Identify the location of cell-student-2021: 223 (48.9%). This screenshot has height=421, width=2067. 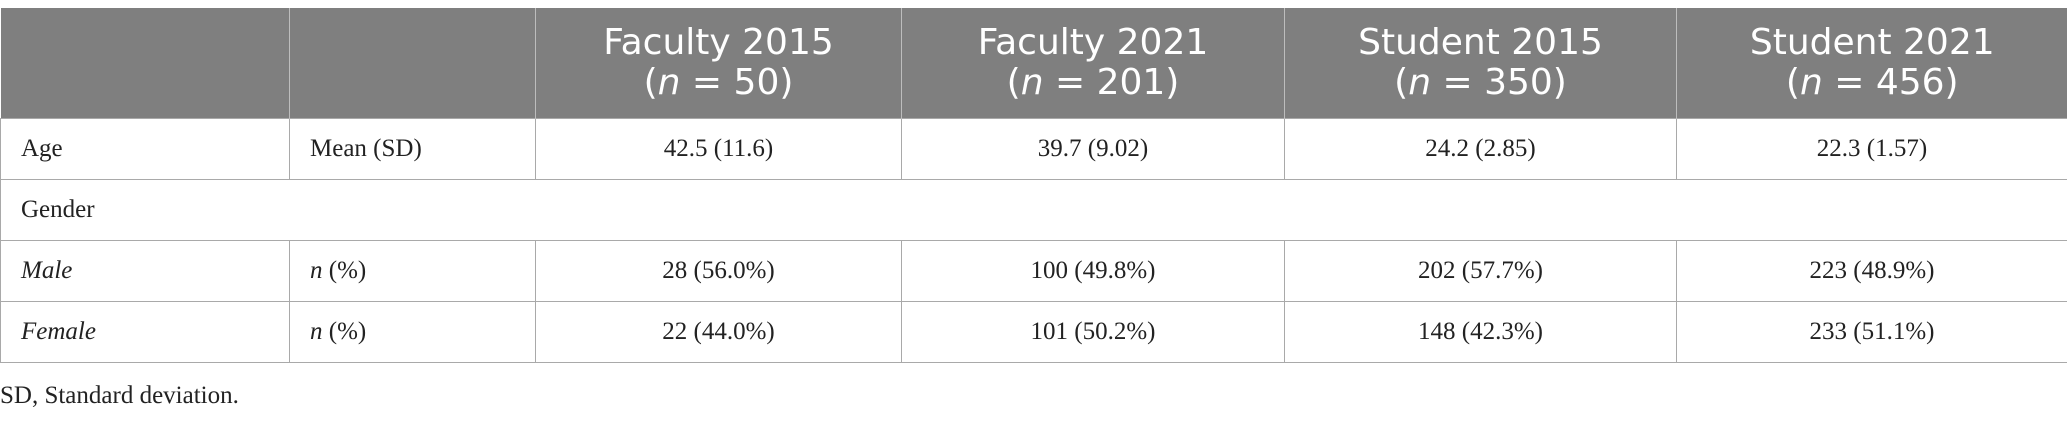
(1871, 271).